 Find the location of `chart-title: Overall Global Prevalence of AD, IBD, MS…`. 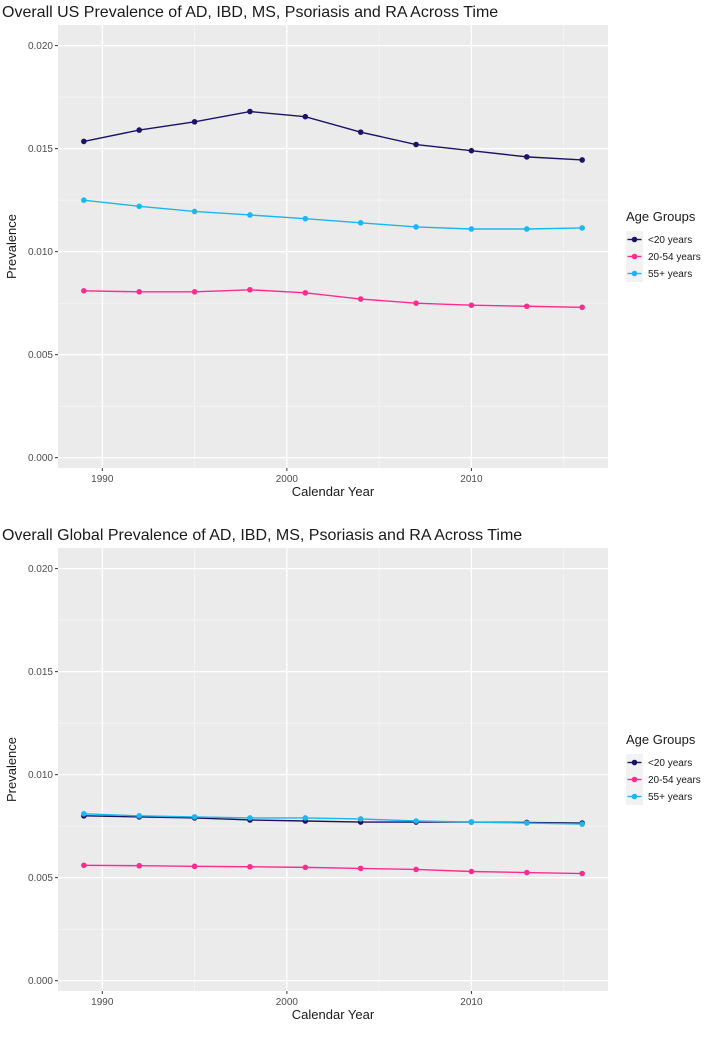

chart-title: Overall Global Prevalence of AD, IBD, MS… is located at coordinates (262, 535).